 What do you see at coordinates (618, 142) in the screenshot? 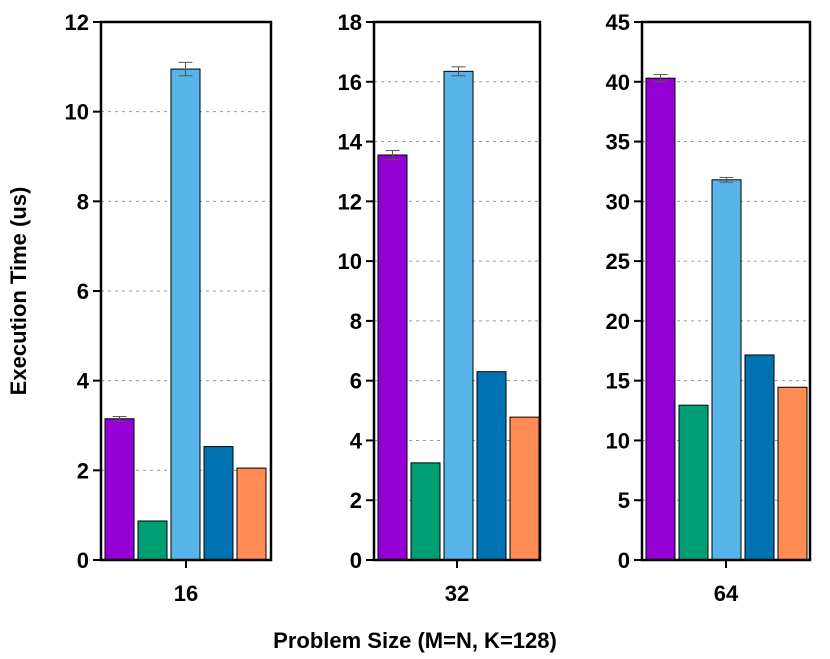
I see `y-tick-label: 35` at bounding box center [618, 142].